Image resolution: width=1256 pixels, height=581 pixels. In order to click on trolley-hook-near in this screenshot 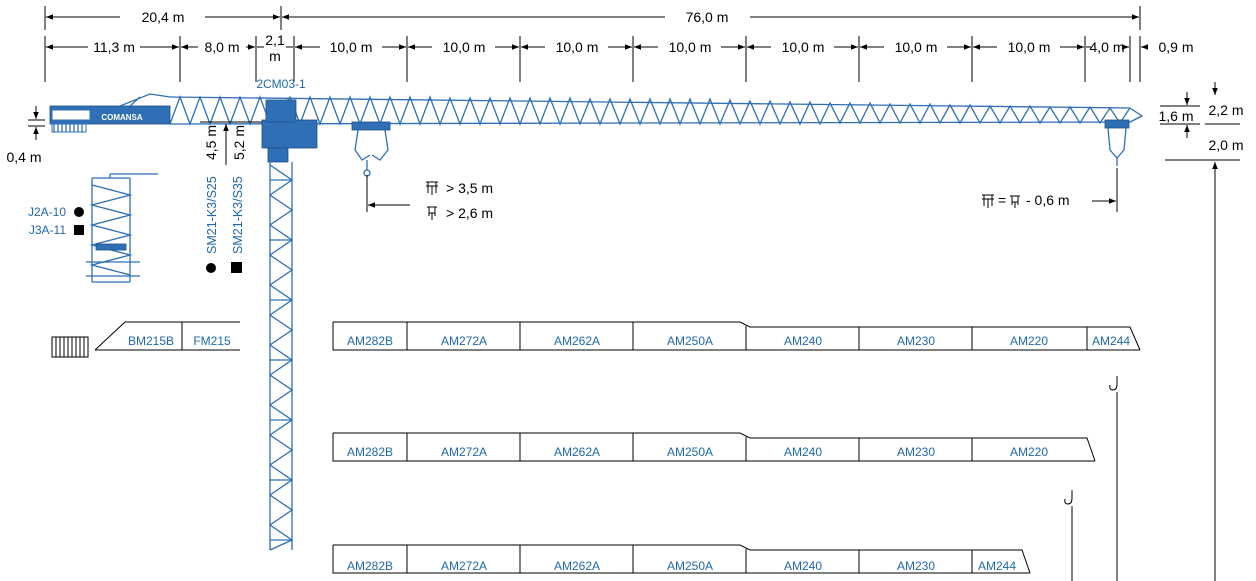, I will do `click(371, 149)`.